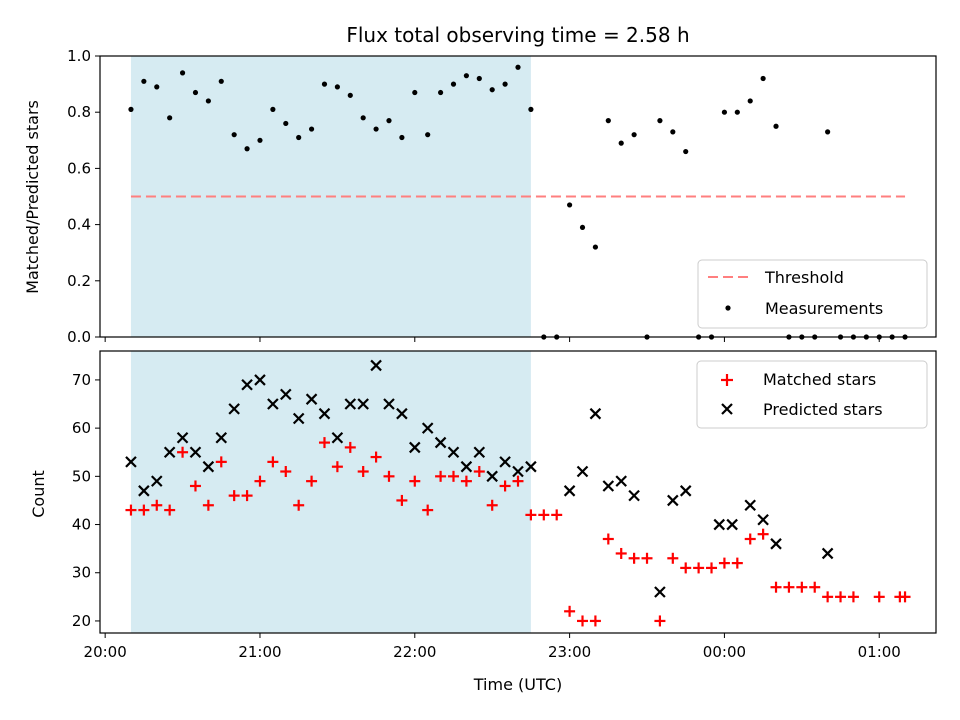  Describe the element at coordinates (824, 308) in the screenshot. I see `legend-measurements-label: Measurements` at that location.